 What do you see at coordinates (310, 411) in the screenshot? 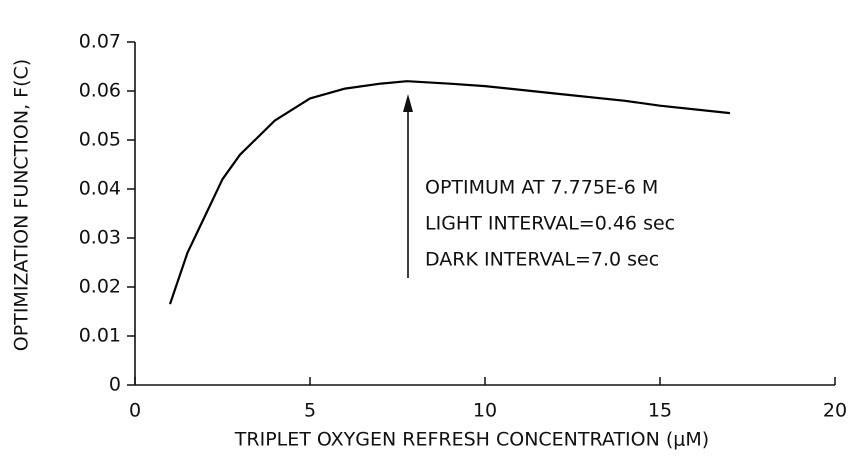
I see `x-tick-label: 5` at bounding box center [310, 411].